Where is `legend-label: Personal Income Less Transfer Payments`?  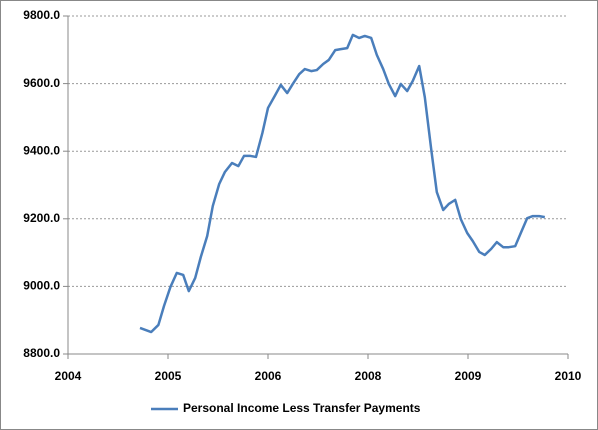
legend-label: Personal Income Less Transfer Payments is located at coordinates (302, 408).